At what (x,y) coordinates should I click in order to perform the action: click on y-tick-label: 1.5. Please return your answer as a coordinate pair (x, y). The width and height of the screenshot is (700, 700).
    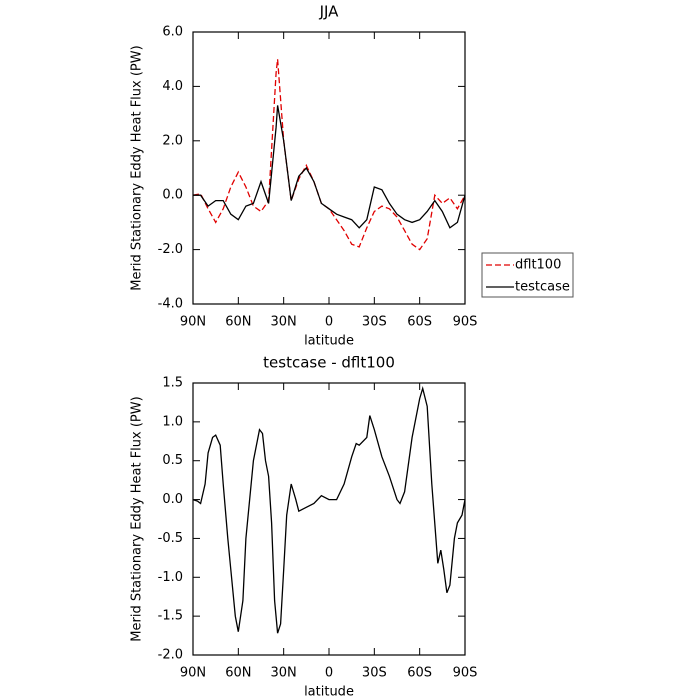
    Looking at the image, I should click on (172, 383).